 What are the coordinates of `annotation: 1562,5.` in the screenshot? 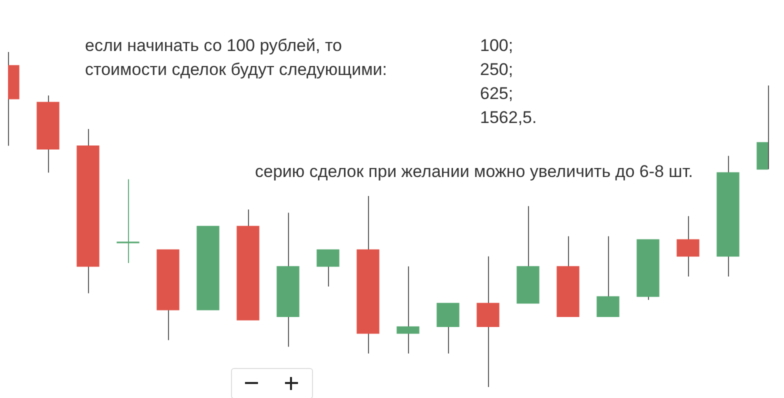 It's located at (508, 118).